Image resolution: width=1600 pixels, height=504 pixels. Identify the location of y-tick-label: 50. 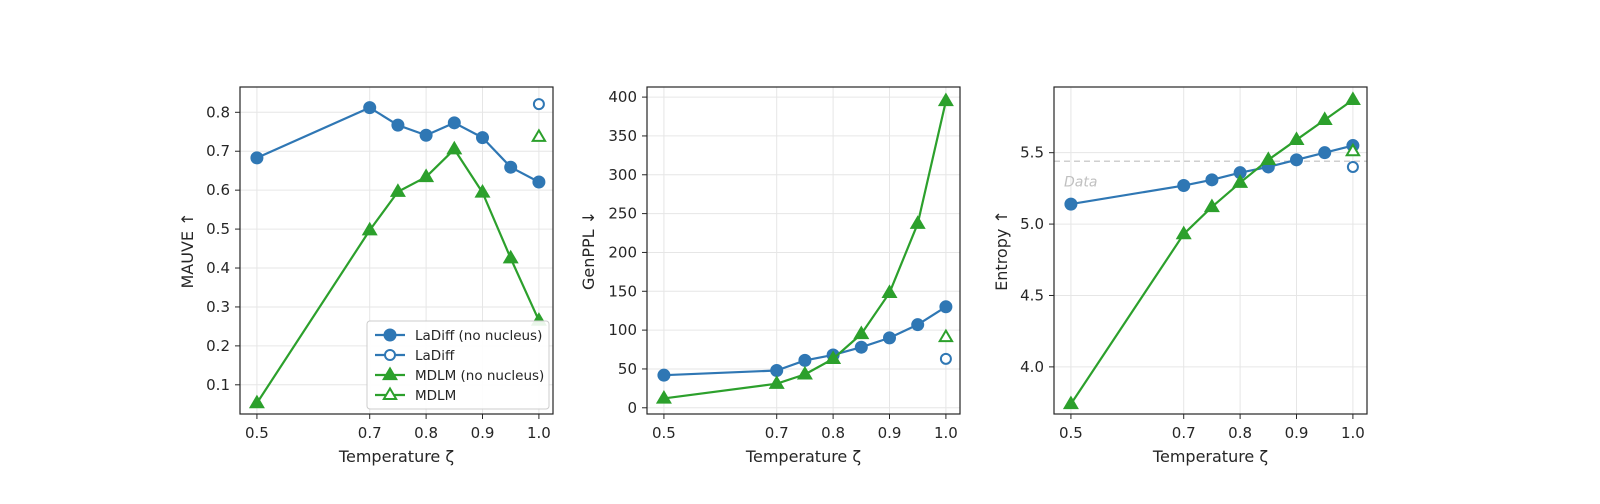
(627, 369).